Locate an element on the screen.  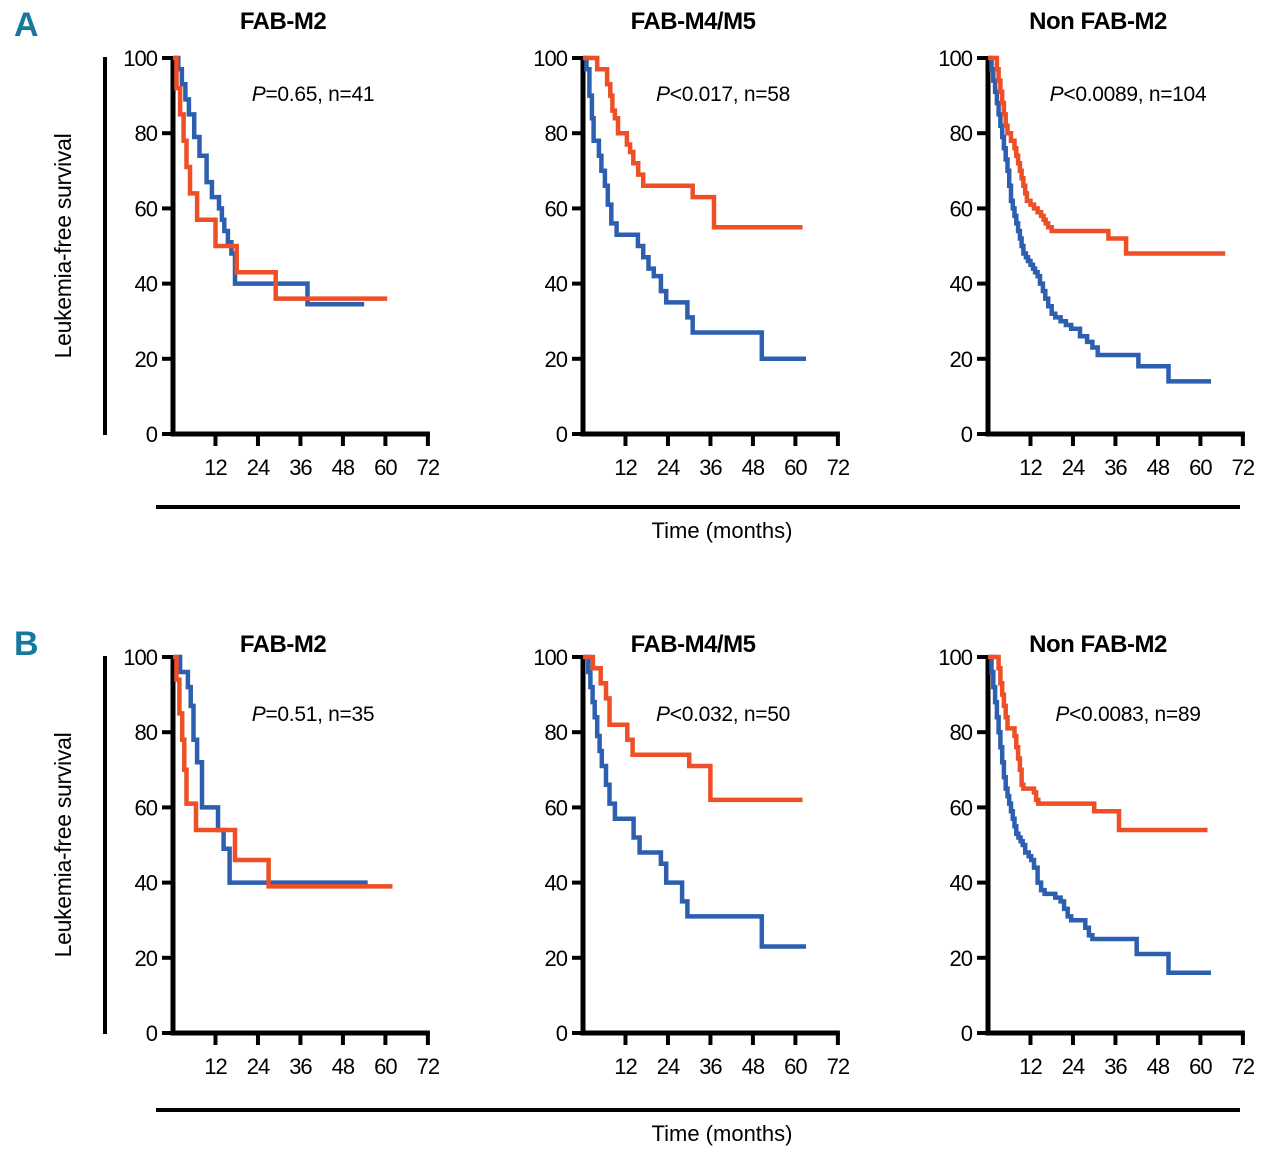
x-axis-label-row-a: Time (months) is located at coordinates (722, 530).